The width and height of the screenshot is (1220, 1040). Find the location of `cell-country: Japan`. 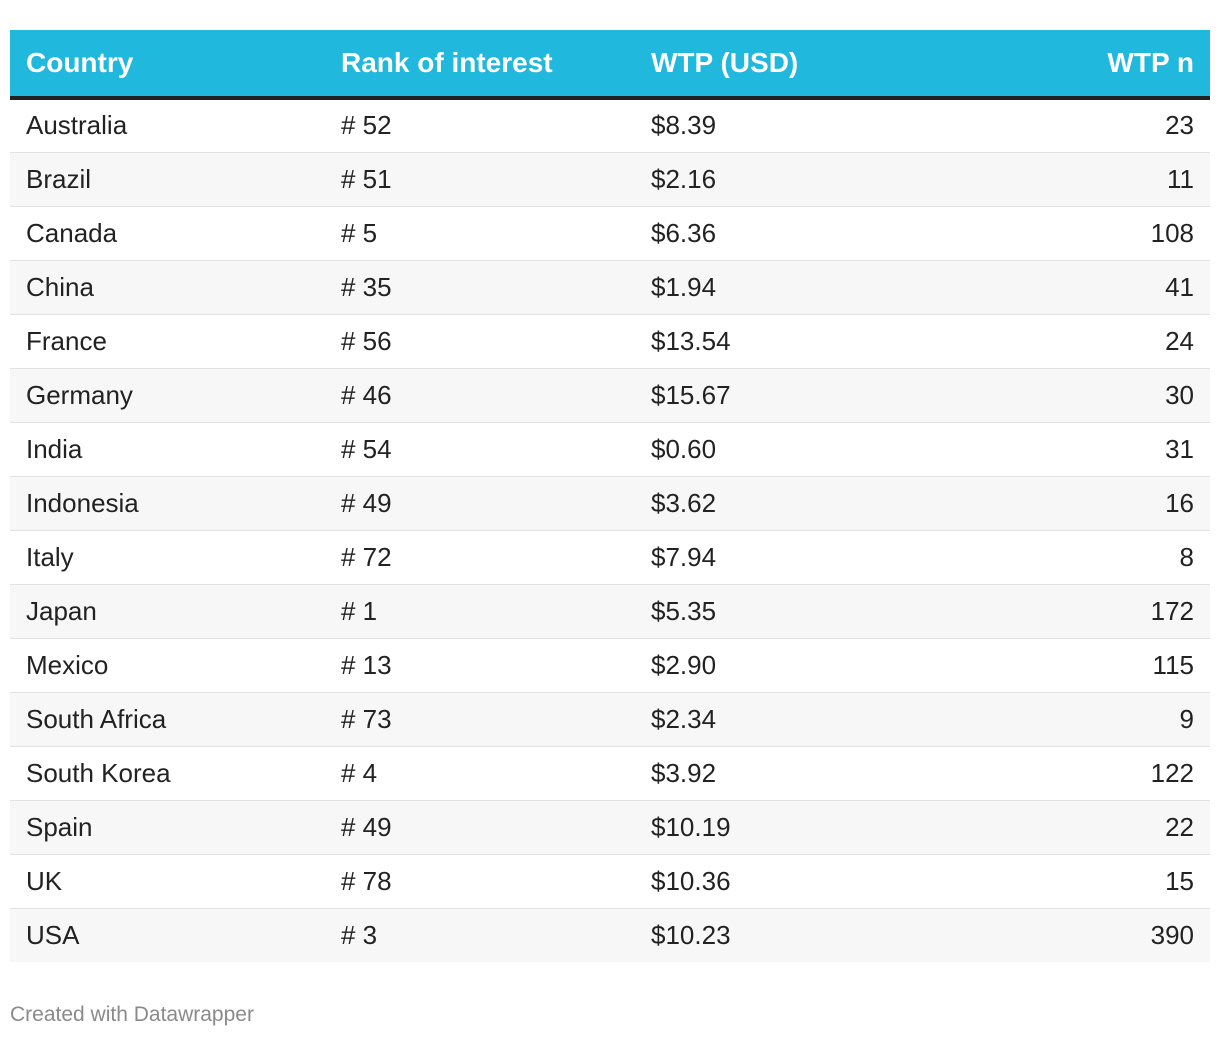

cell-country: Japan is located at coordinates (167, 611).